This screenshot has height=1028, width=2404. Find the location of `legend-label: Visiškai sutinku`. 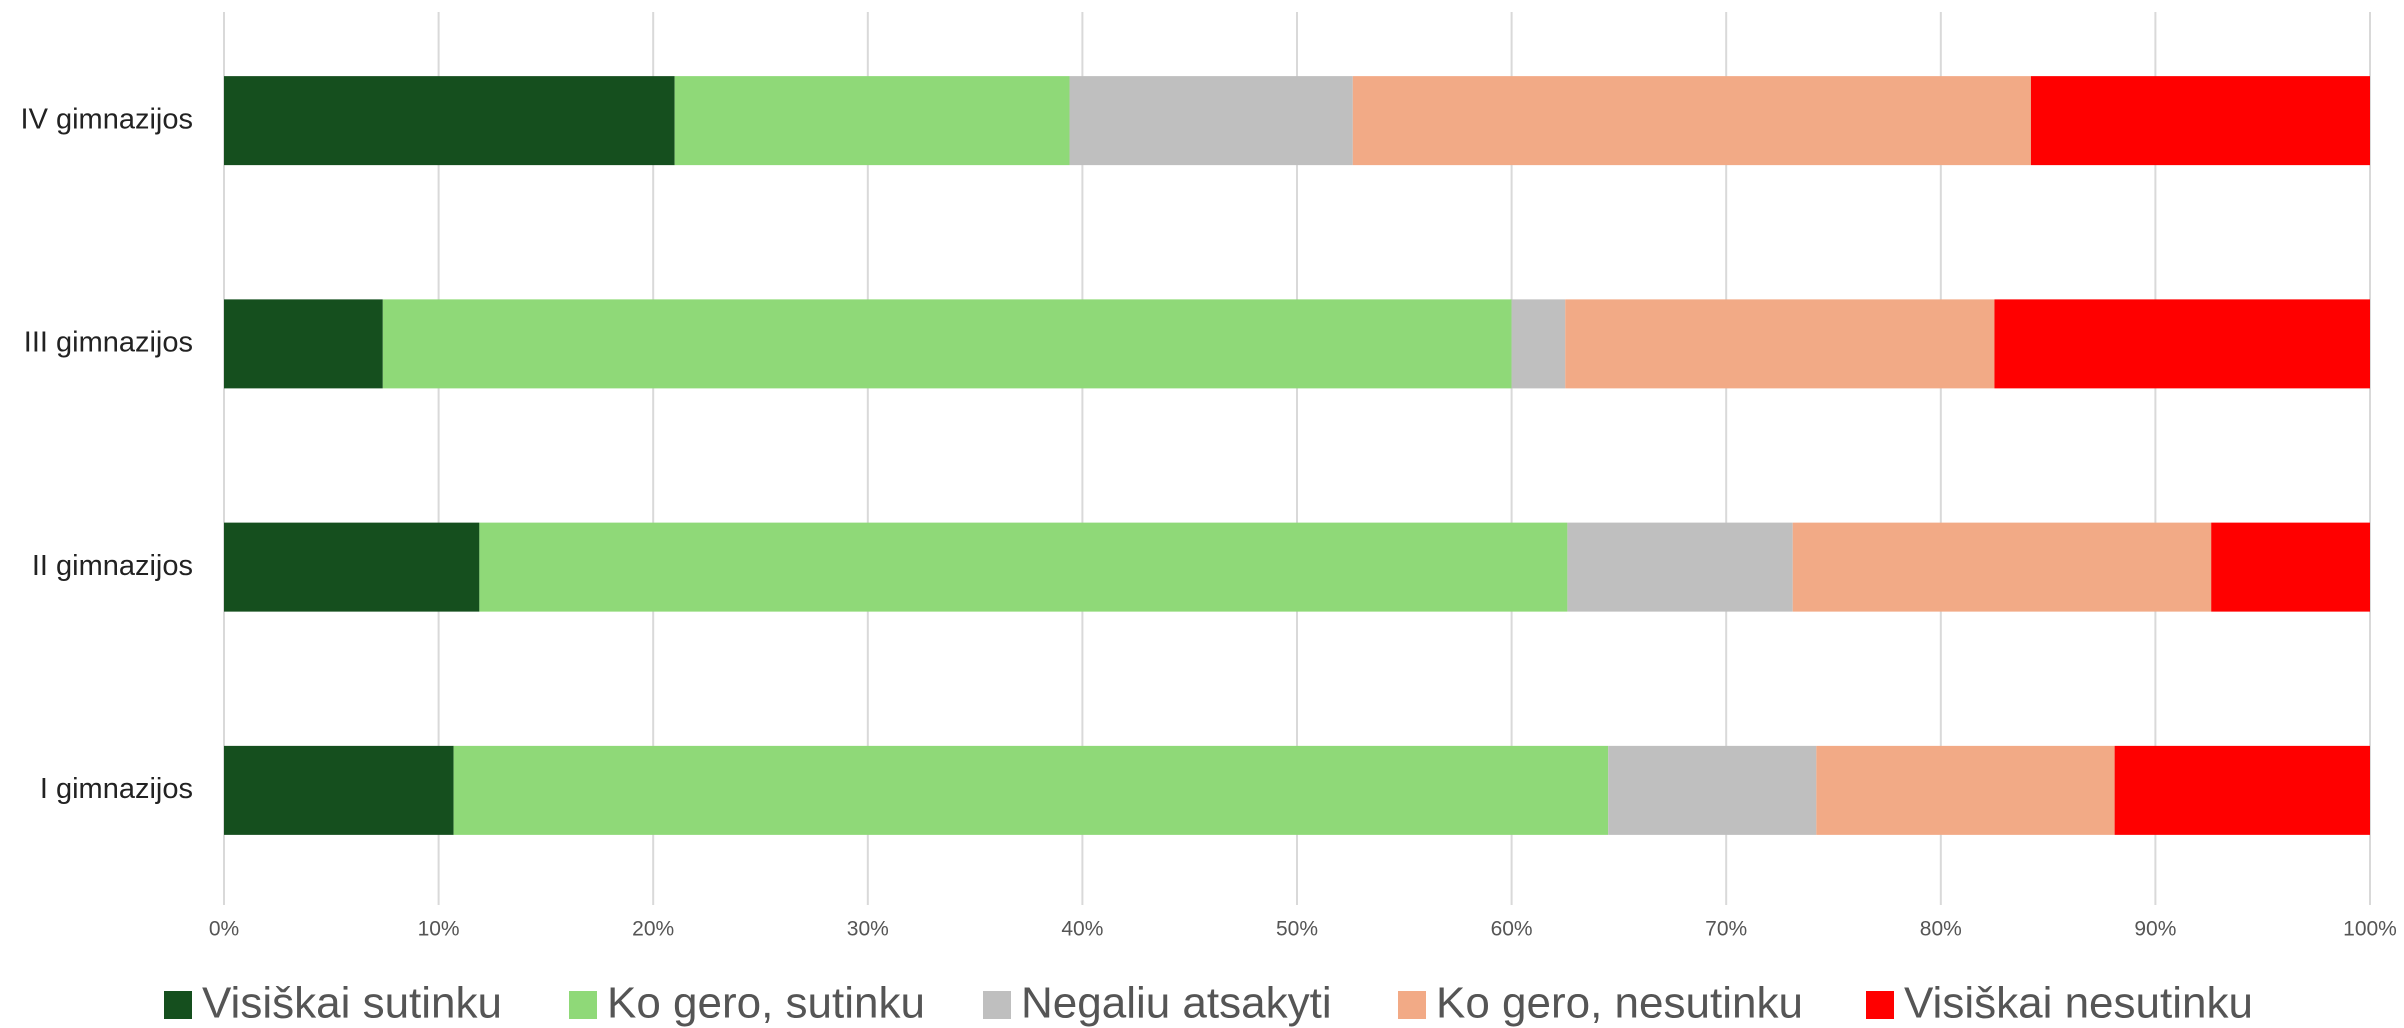

legend-label: Visiškai sutinku is located at coordinates (352, 1003).